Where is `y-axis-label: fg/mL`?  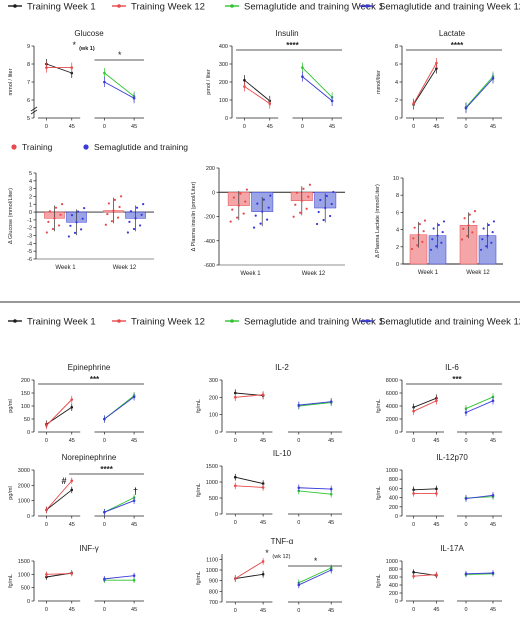
y-axis-label: fg/mL is located at coordinates (379, 493).